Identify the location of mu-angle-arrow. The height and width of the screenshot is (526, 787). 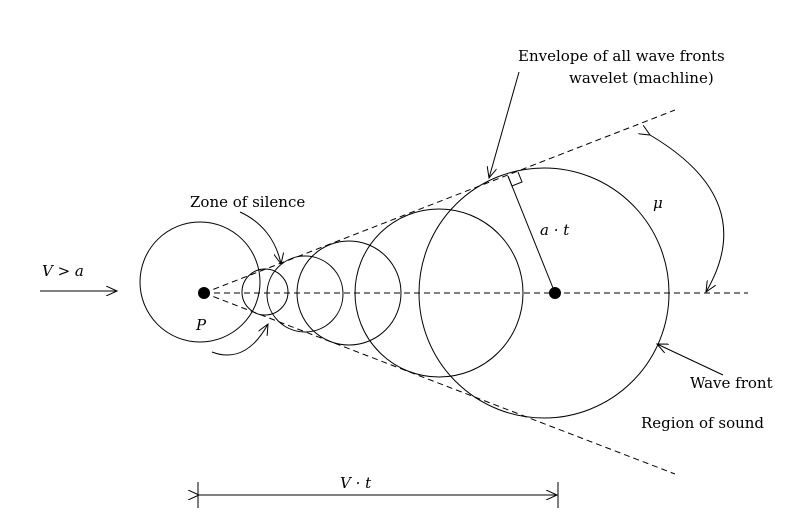
(687, 213).